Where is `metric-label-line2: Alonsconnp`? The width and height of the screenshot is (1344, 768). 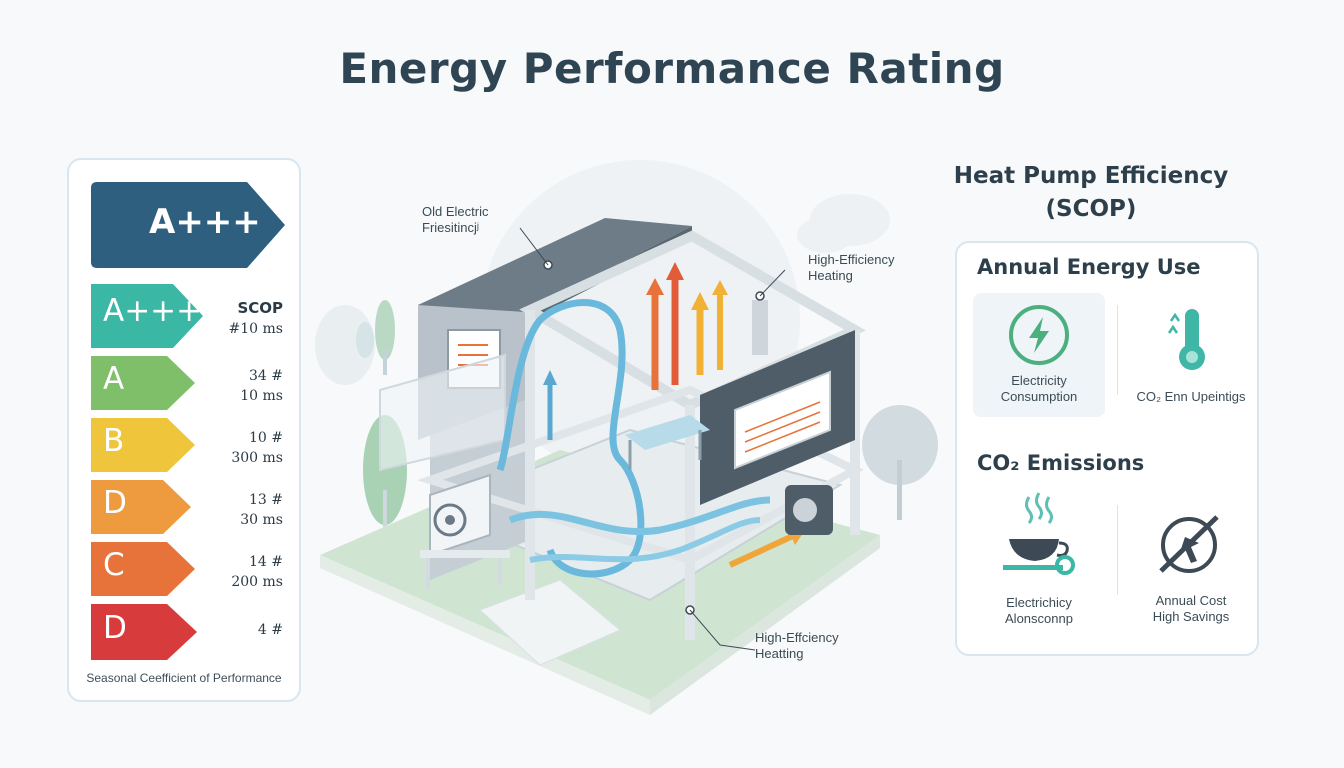
metric-label-line2: Alonsconnp is located at coordinates (1039, 618).